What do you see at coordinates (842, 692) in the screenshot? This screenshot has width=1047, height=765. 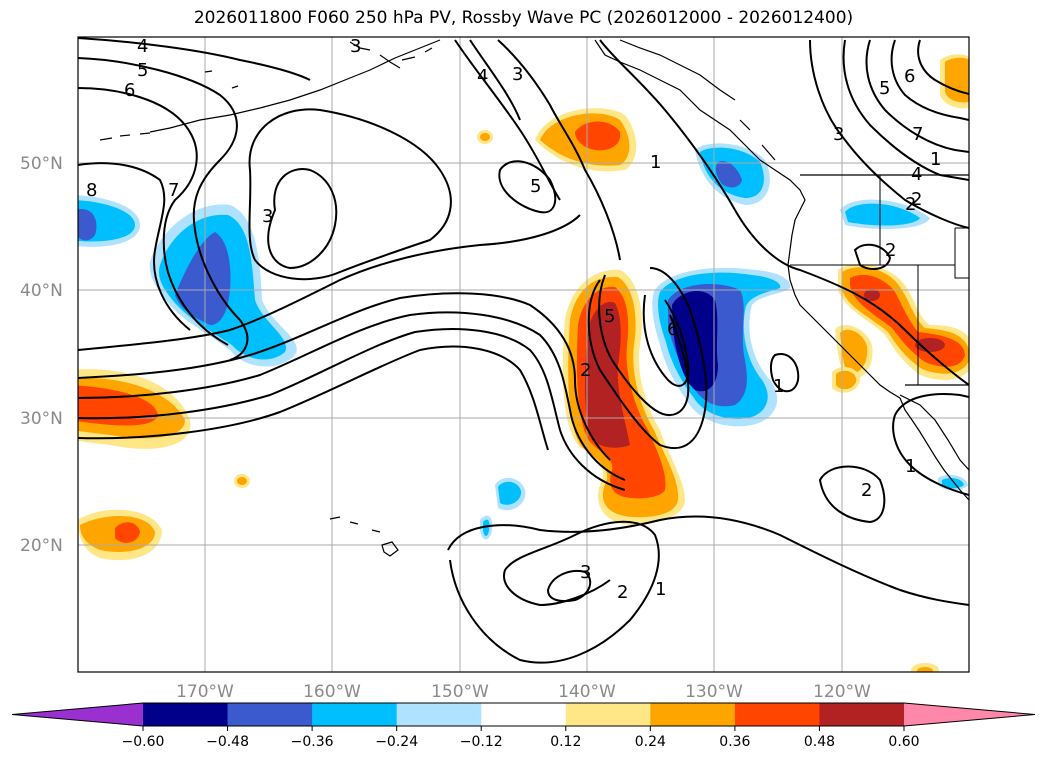 I see `lon-label-120w: 120°W` at bounding box center [842, 692].